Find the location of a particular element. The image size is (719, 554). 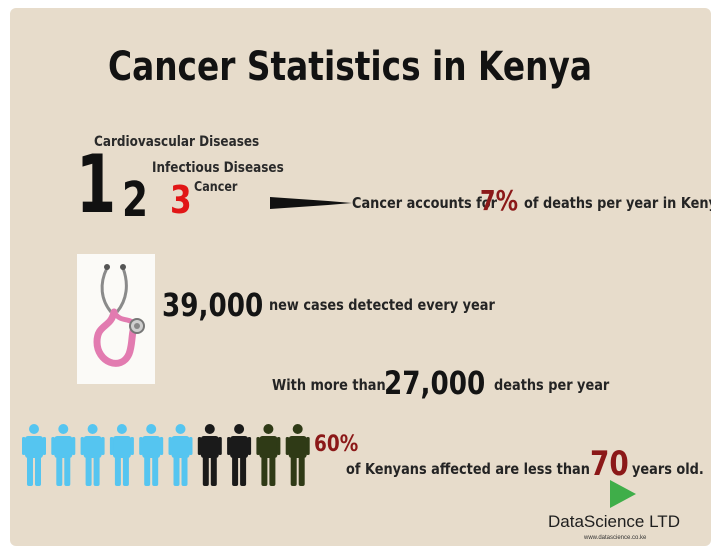

deaths-share-value: 7% is located at coordinates (499, 200).